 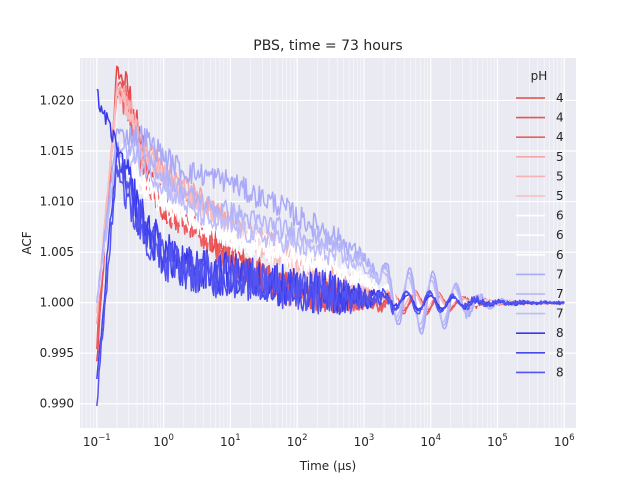 What do you see at coordinates (564, 441) in the screenshot?
I see `x-tick-label: 10⁶` at bounding box center [564, 441].